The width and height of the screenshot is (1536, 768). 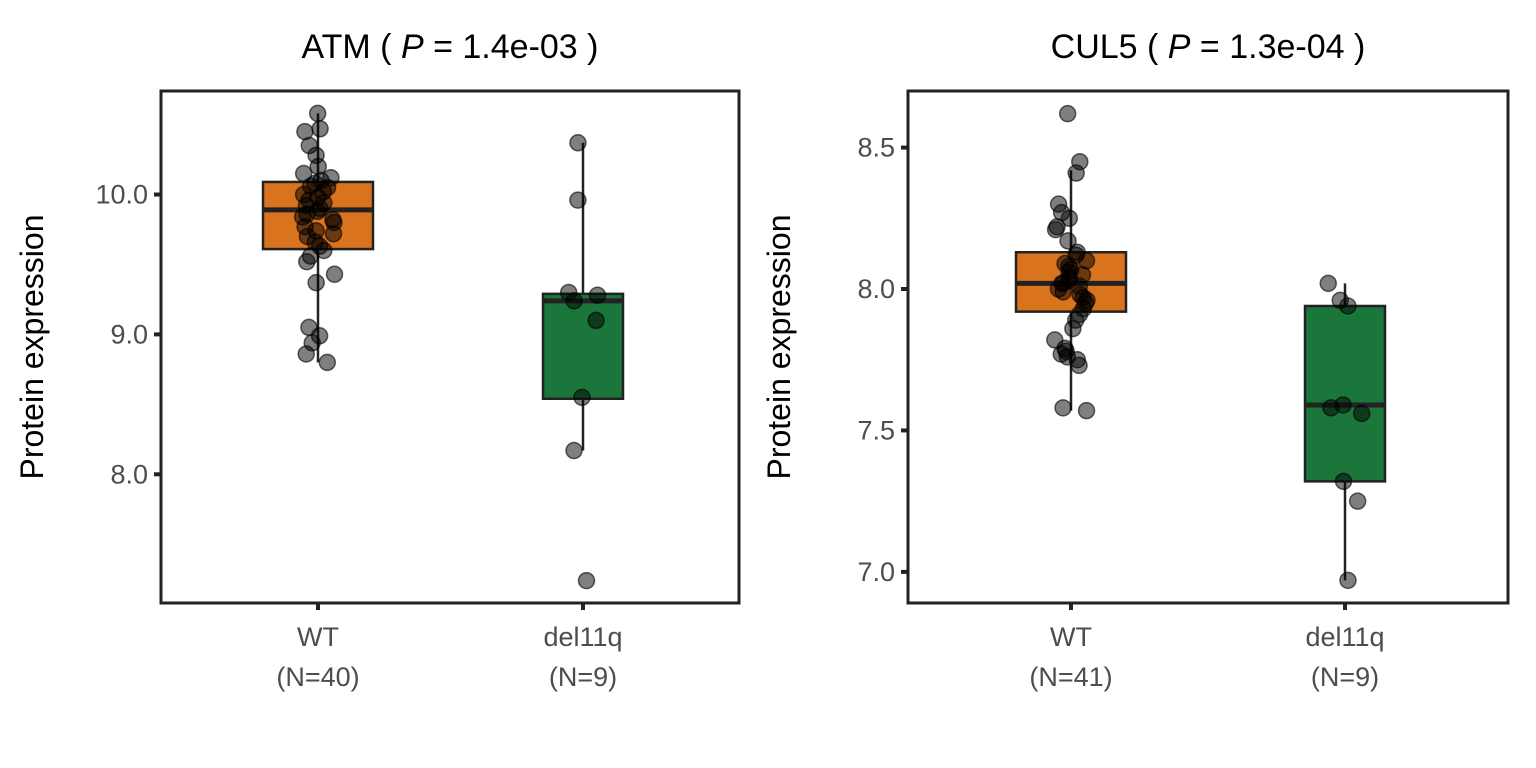 I want to click on y-tick-label: 7.5, so click(x=876, y=430).